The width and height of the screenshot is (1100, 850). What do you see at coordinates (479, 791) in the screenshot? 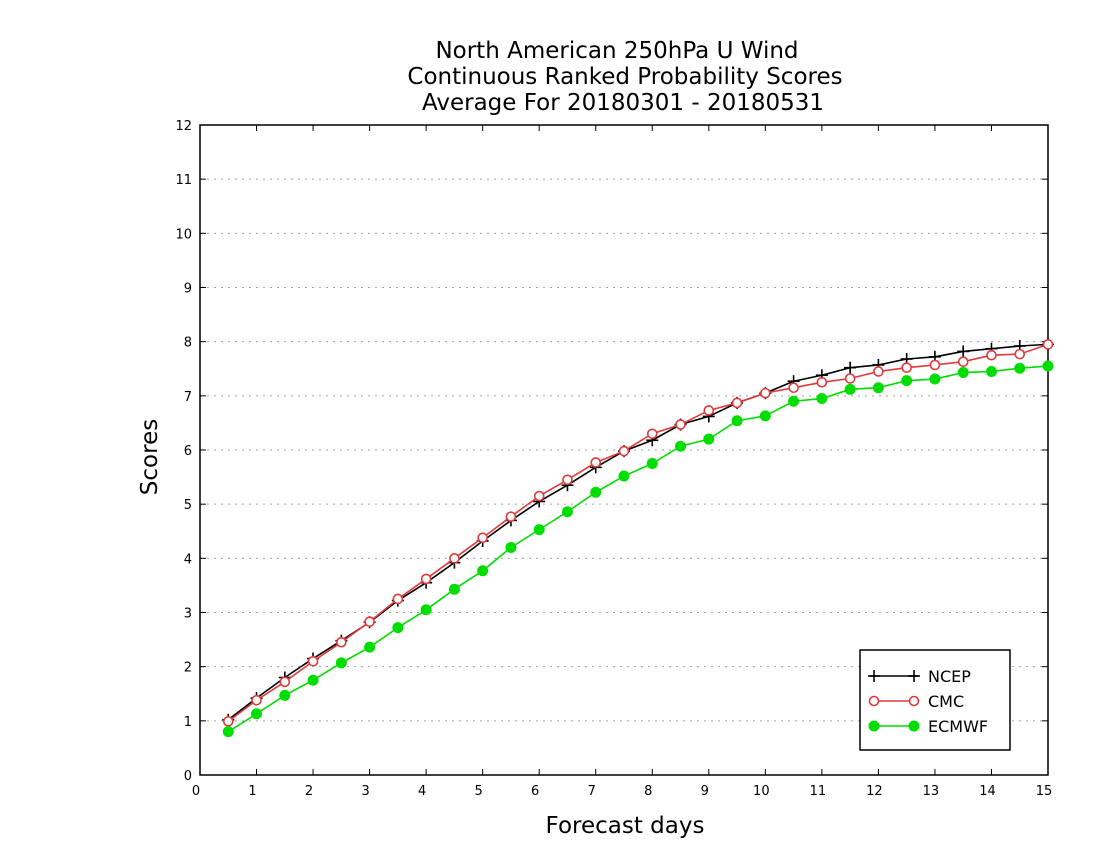
I see `x-tick-label: 5` at bounding box center [479, 791].